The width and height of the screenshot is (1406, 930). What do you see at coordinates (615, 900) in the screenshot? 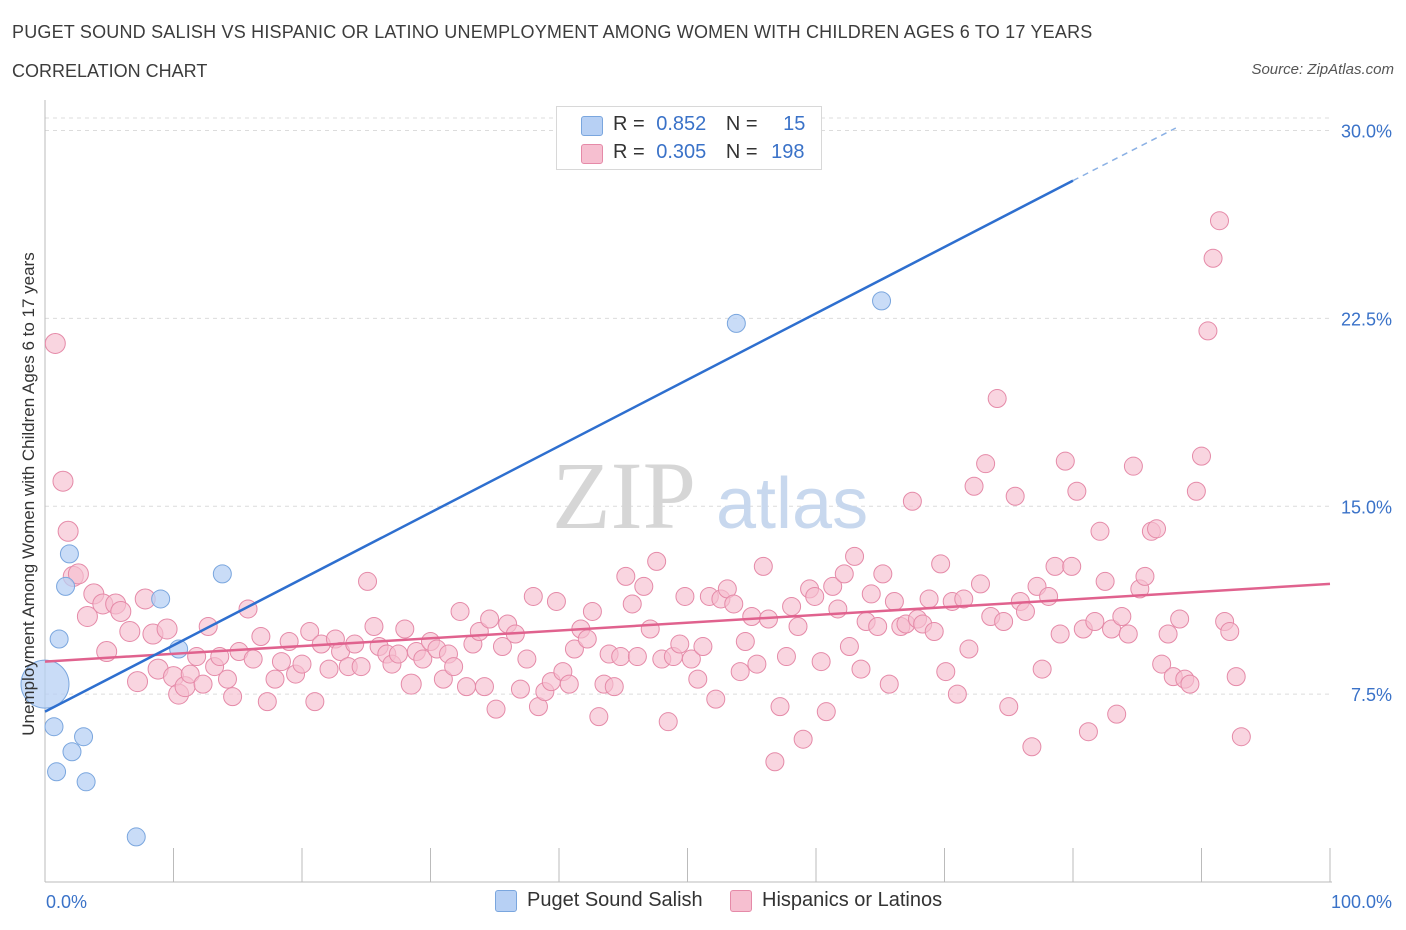
I see `salish-legend-label: Puget Sound Salish` at bounding box center [615, 900].